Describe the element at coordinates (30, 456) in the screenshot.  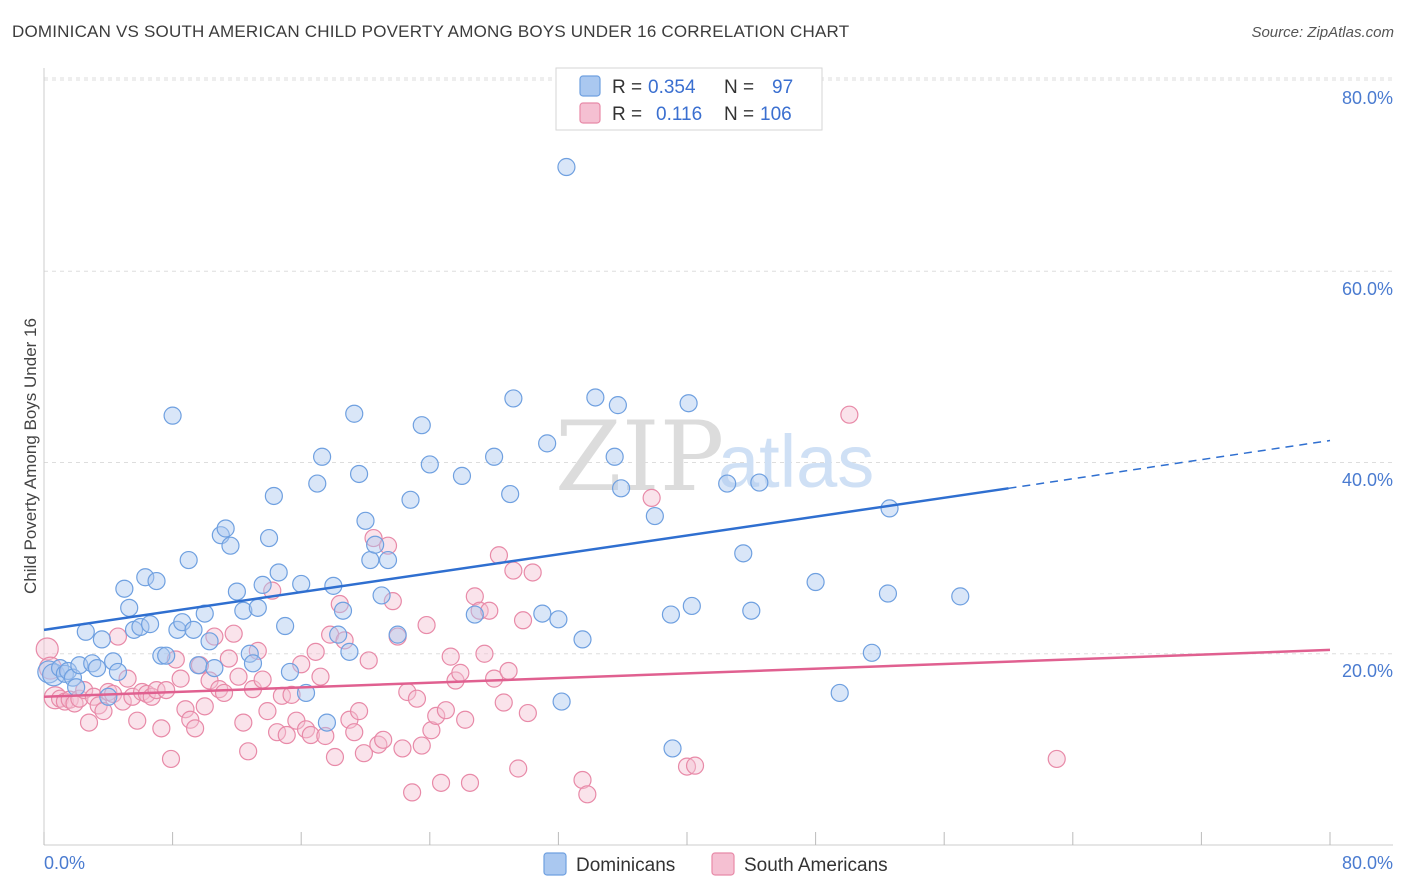
I see `y-axis-label: Child Poverty Among Boys Under 16` at that location.